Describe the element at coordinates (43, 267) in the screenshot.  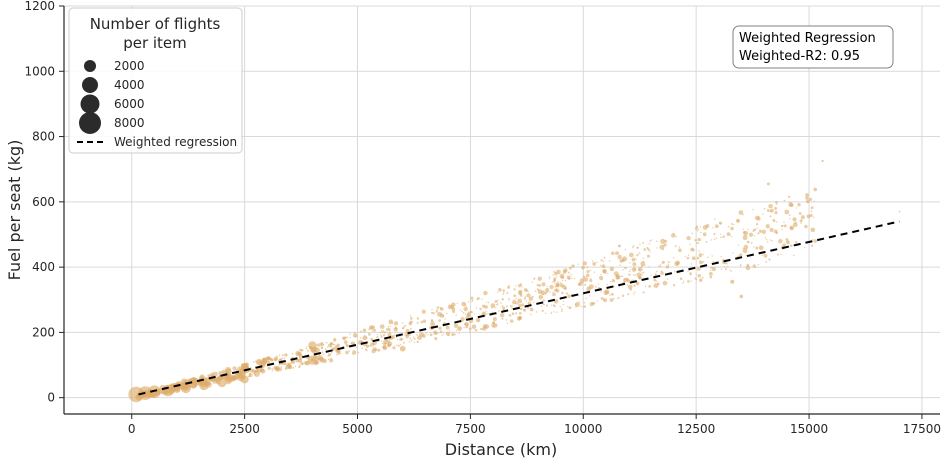
I see `y-tick-label: 400` at that location.